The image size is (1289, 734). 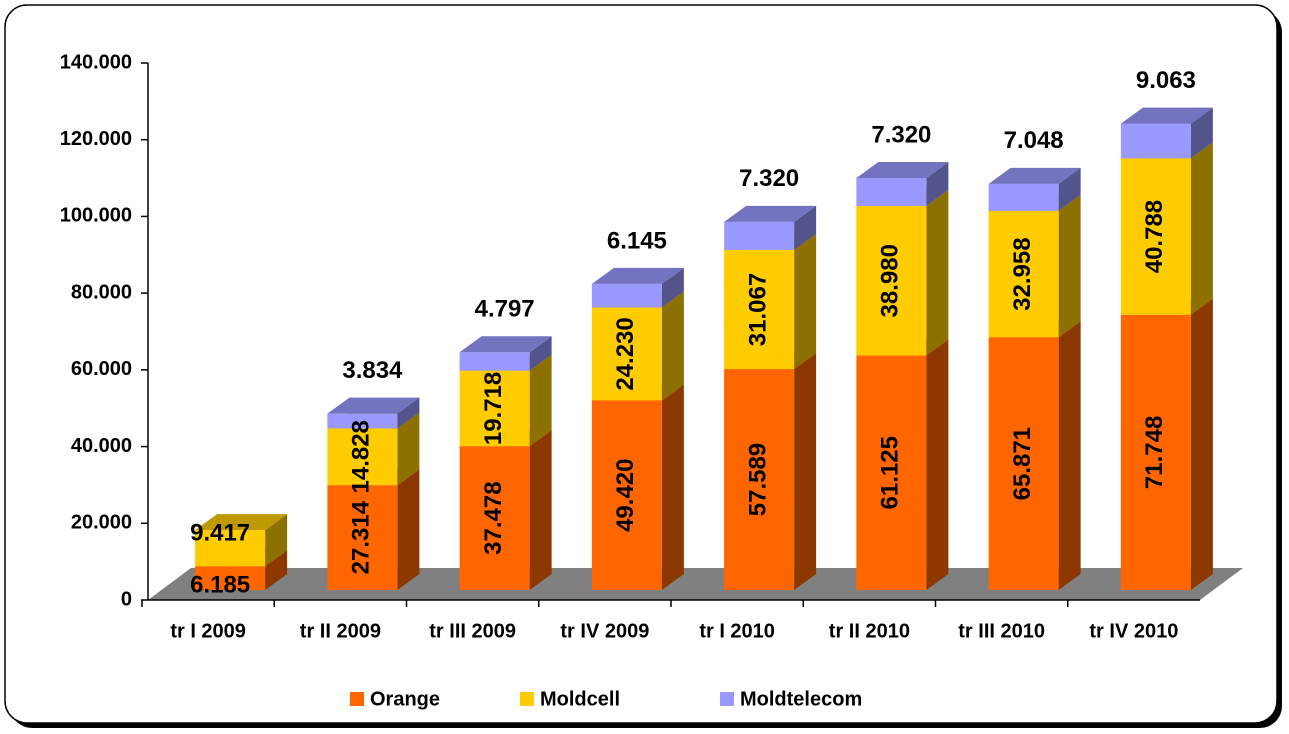 What do you see at coordinates (405, 699) in the screenshot?
I see `legend-label: Orange` at bounding box center [405, 699].